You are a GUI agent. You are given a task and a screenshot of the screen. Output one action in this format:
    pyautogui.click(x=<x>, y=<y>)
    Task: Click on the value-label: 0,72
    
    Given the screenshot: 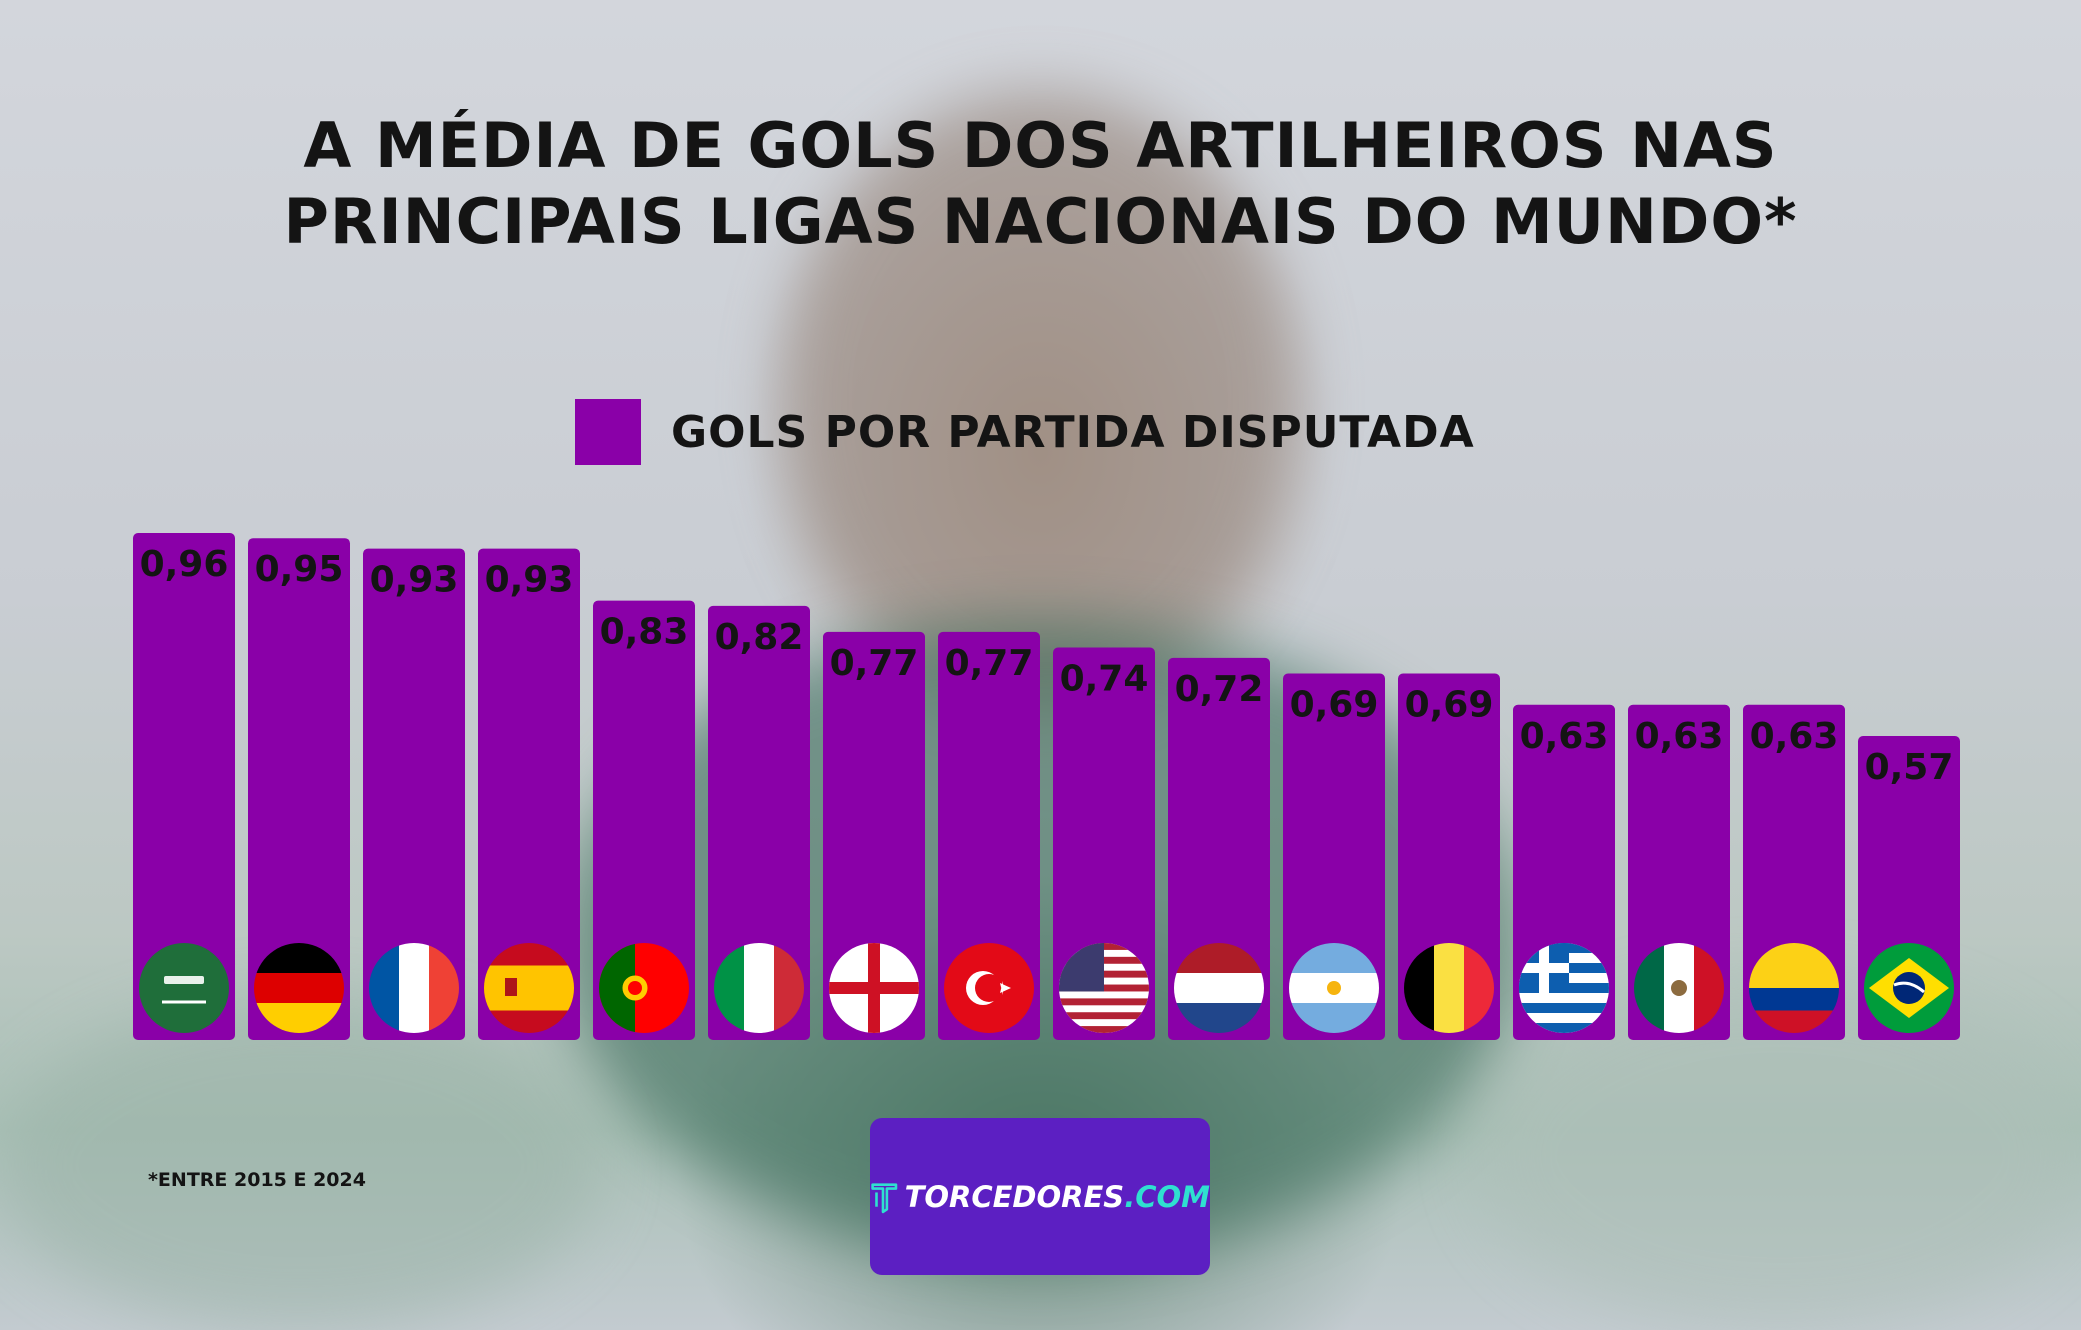 What is the action you would take?
    pyautogui.click(x=1219, y=689)
    